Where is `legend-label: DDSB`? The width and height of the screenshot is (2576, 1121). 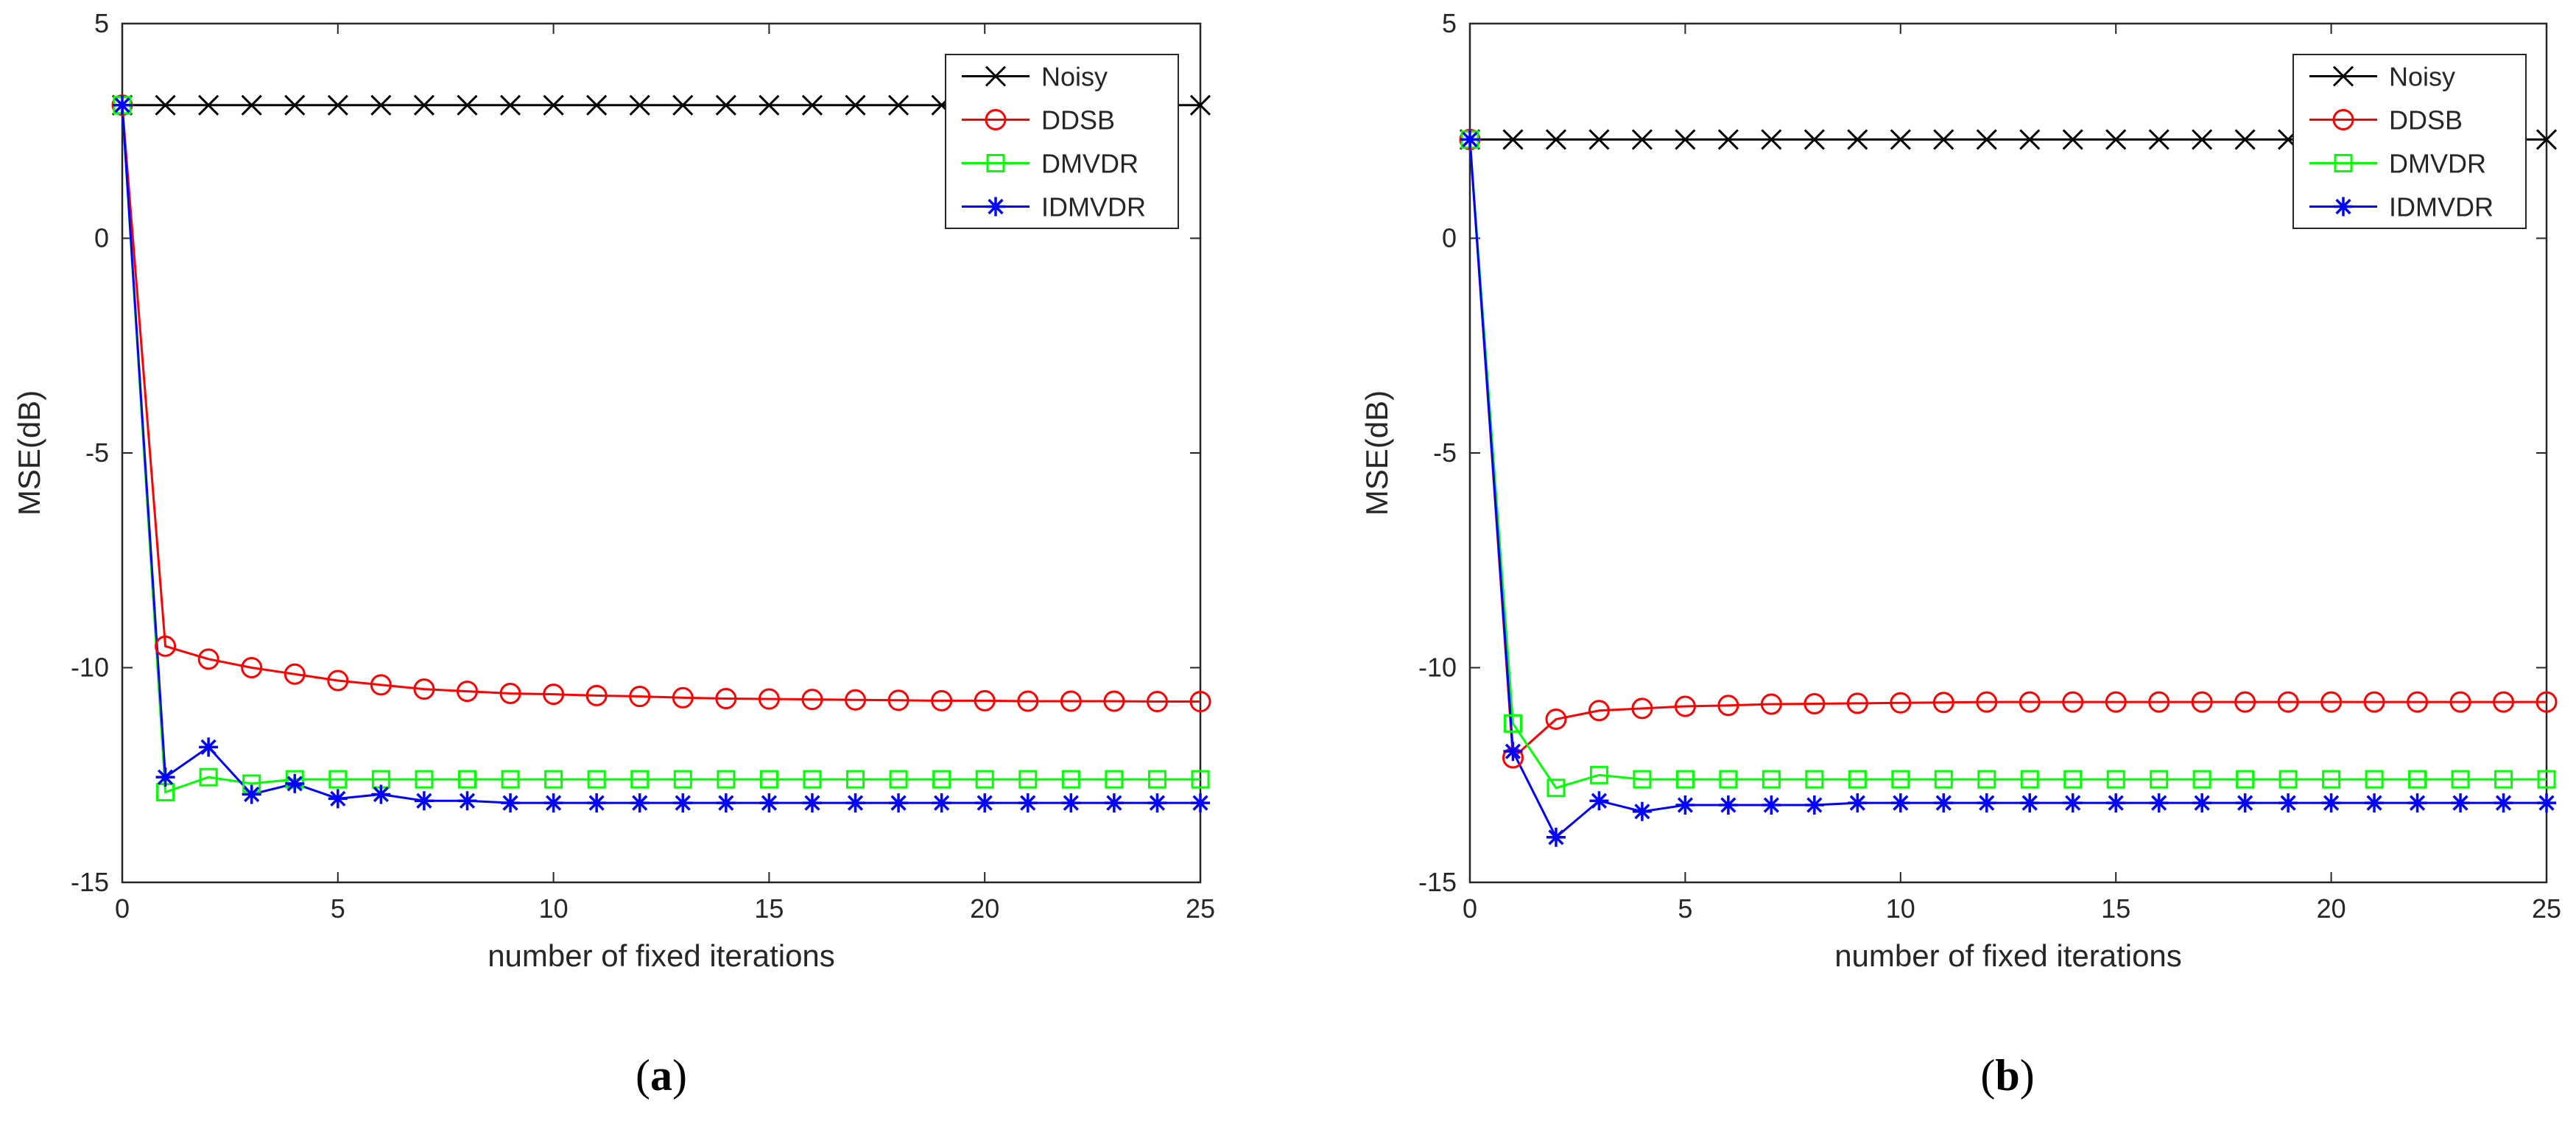 legend-label: DDSB is located at coordinates (1078, 120).